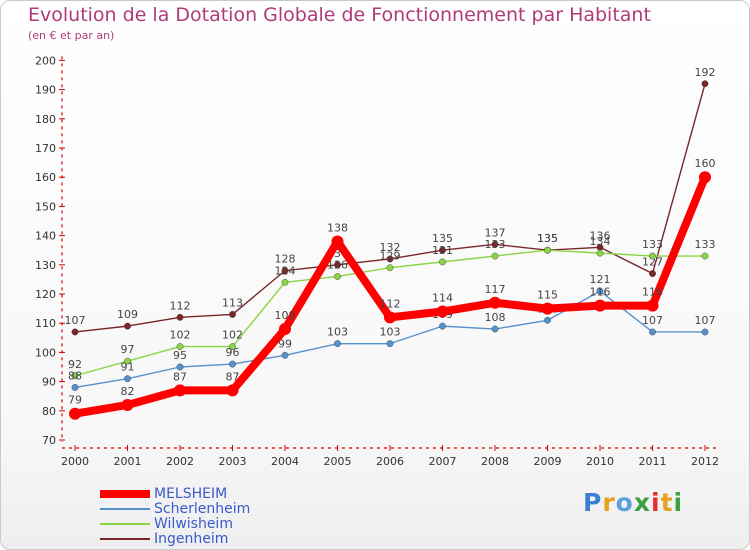  I want to click on x-tick-label: 2004, so click(285, 461).